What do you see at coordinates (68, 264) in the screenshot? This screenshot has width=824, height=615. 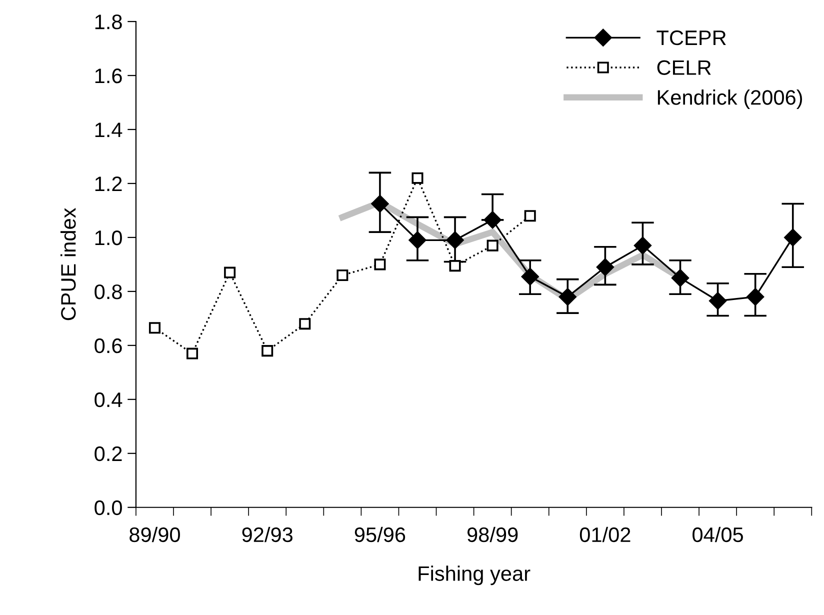 I see `y-axis-title: CPUE index` at bounding box center [68, 264].